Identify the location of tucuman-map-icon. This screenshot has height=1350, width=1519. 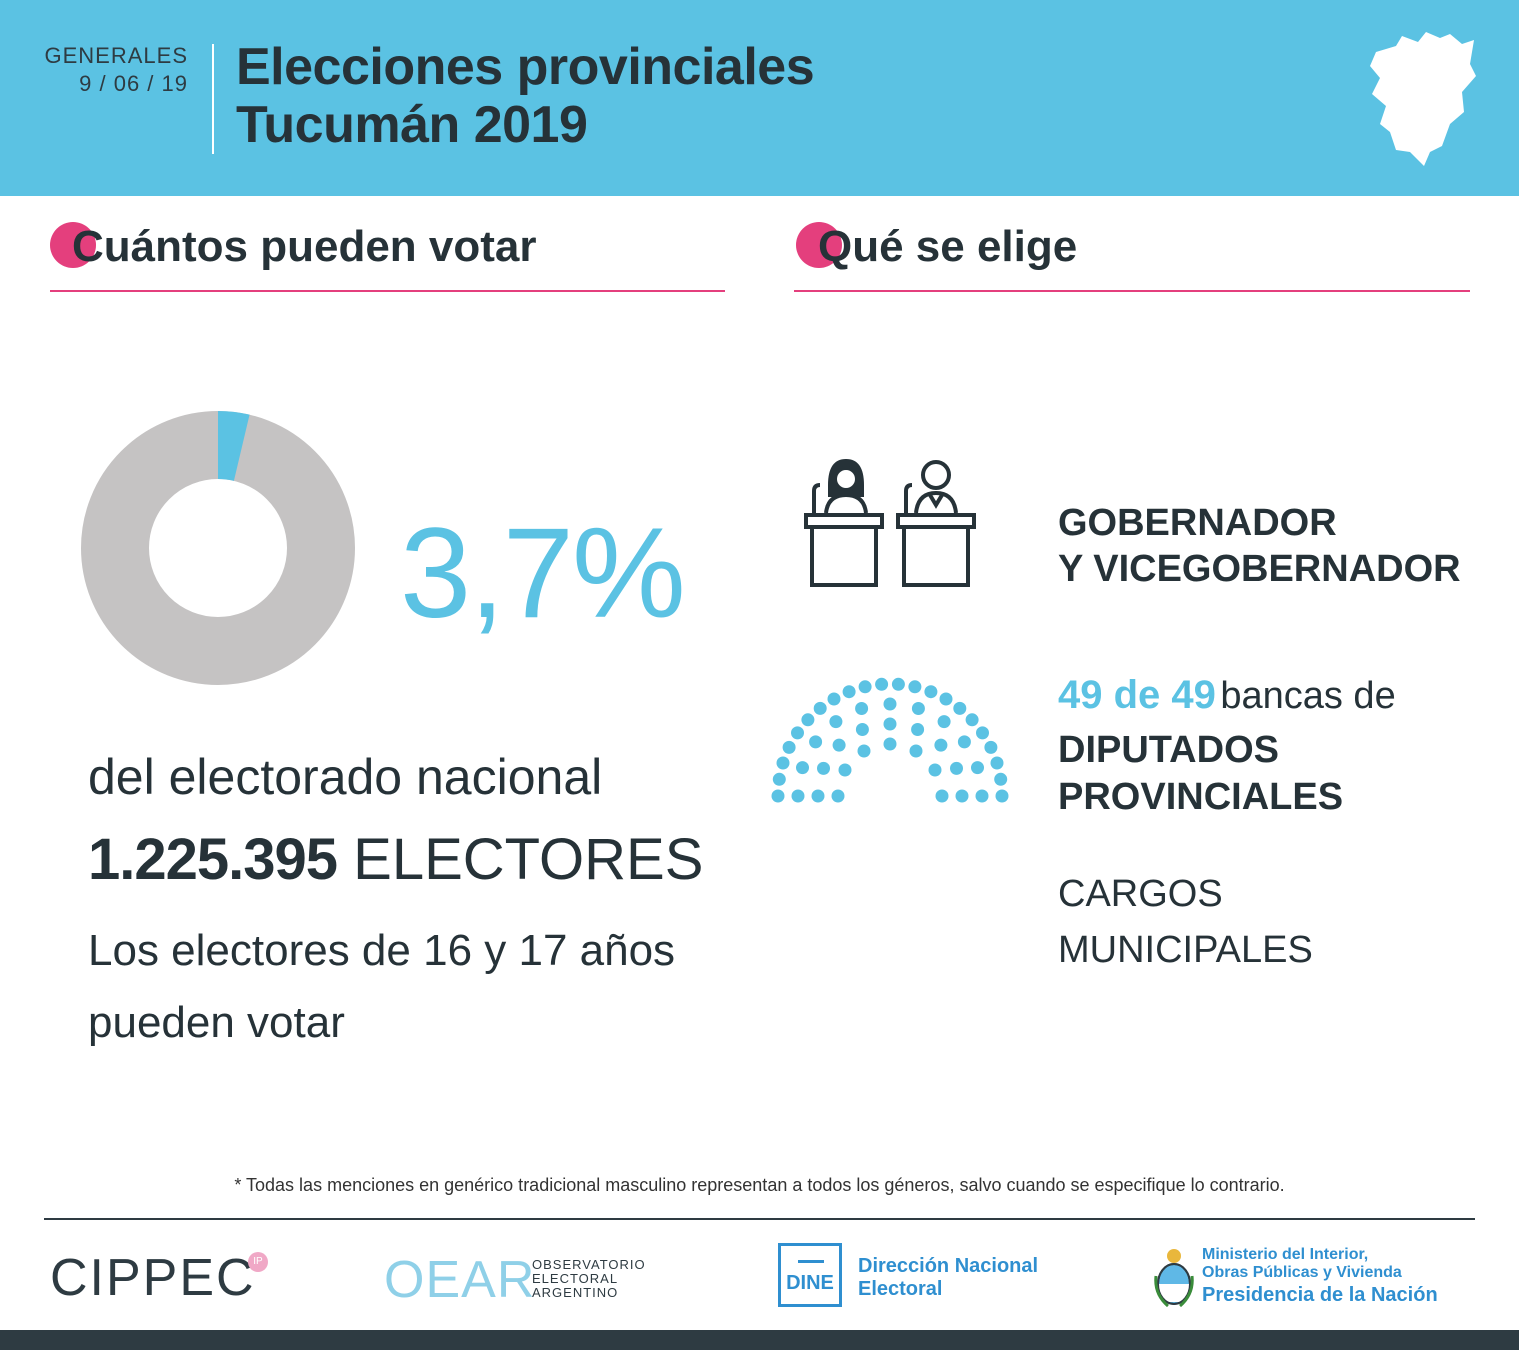
(1423, 99).